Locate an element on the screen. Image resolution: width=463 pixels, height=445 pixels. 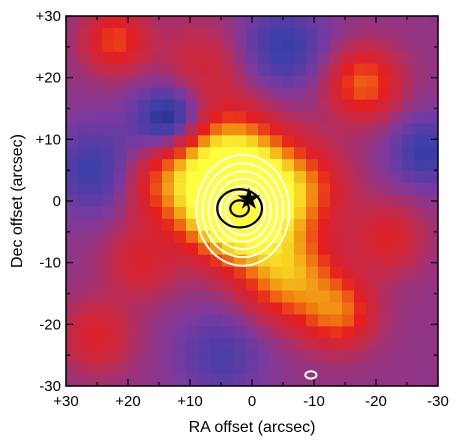
black-contour-group is located at coordinates (240, 208).